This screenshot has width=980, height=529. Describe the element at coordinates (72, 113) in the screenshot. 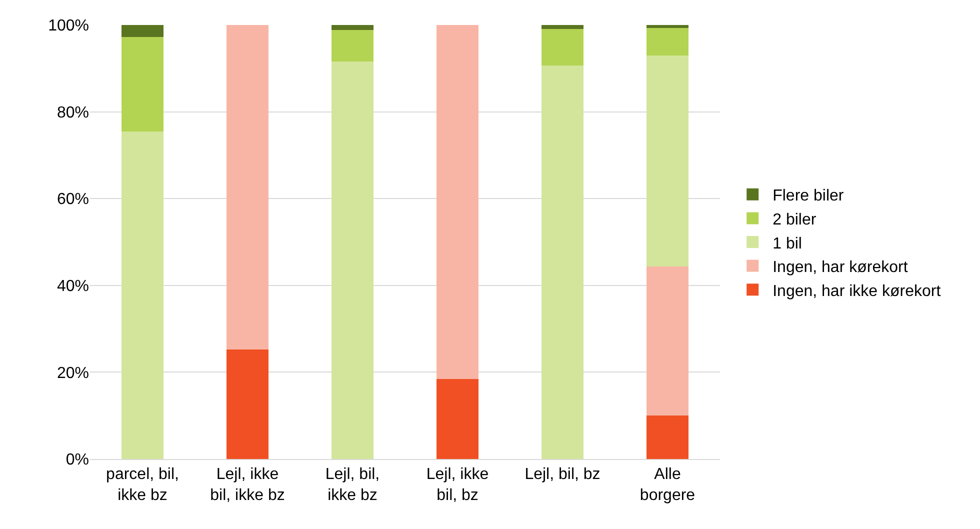

I see `y-tick-label: 80%` at that location.